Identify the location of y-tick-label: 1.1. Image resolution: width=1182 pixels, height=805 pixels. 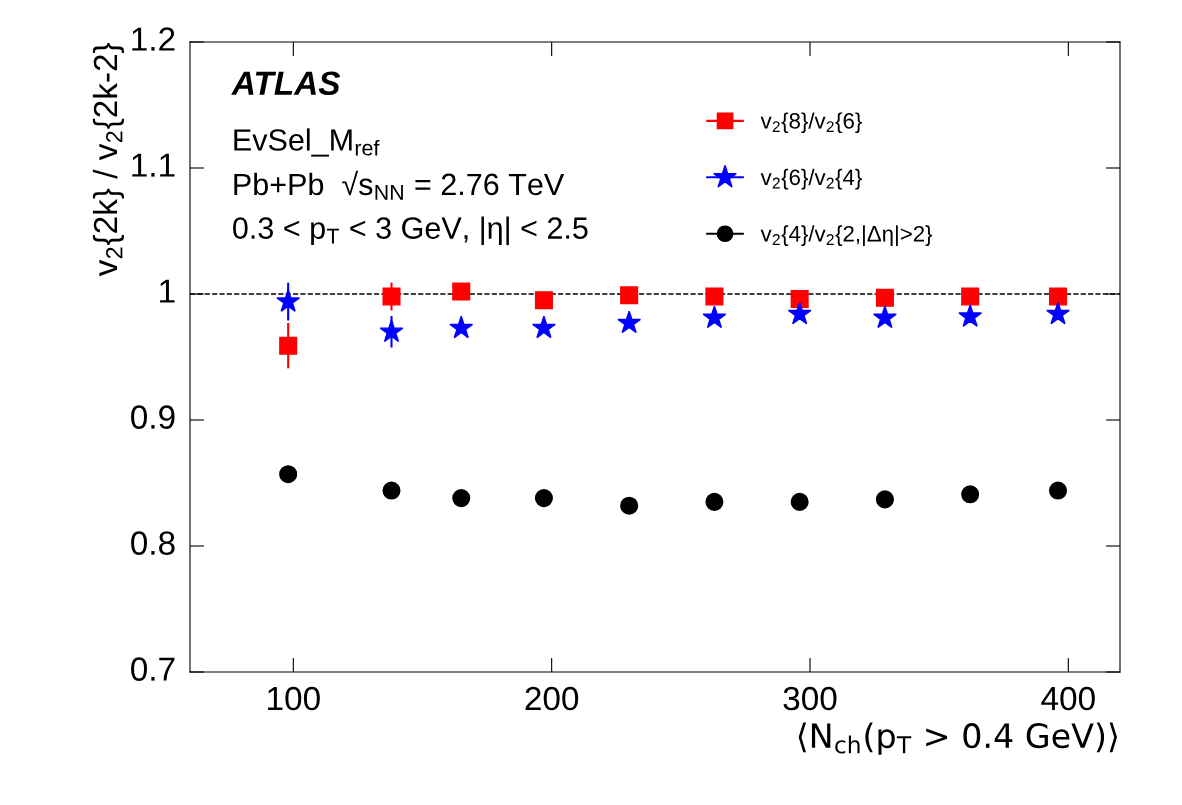
(153, 165).